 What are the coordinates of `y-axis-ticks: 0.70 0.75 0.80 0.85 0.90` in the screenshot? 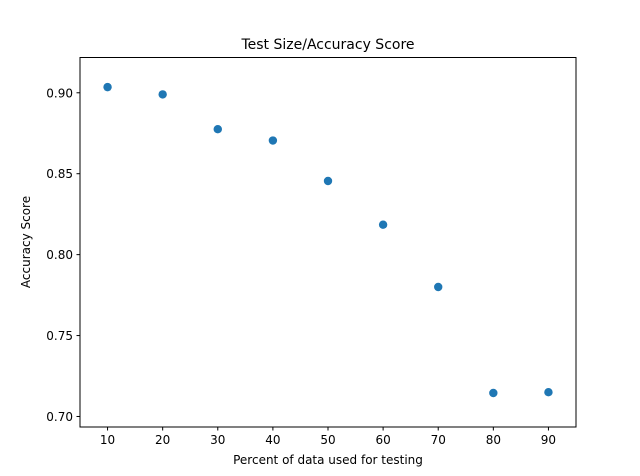 It's located at (63, 255).